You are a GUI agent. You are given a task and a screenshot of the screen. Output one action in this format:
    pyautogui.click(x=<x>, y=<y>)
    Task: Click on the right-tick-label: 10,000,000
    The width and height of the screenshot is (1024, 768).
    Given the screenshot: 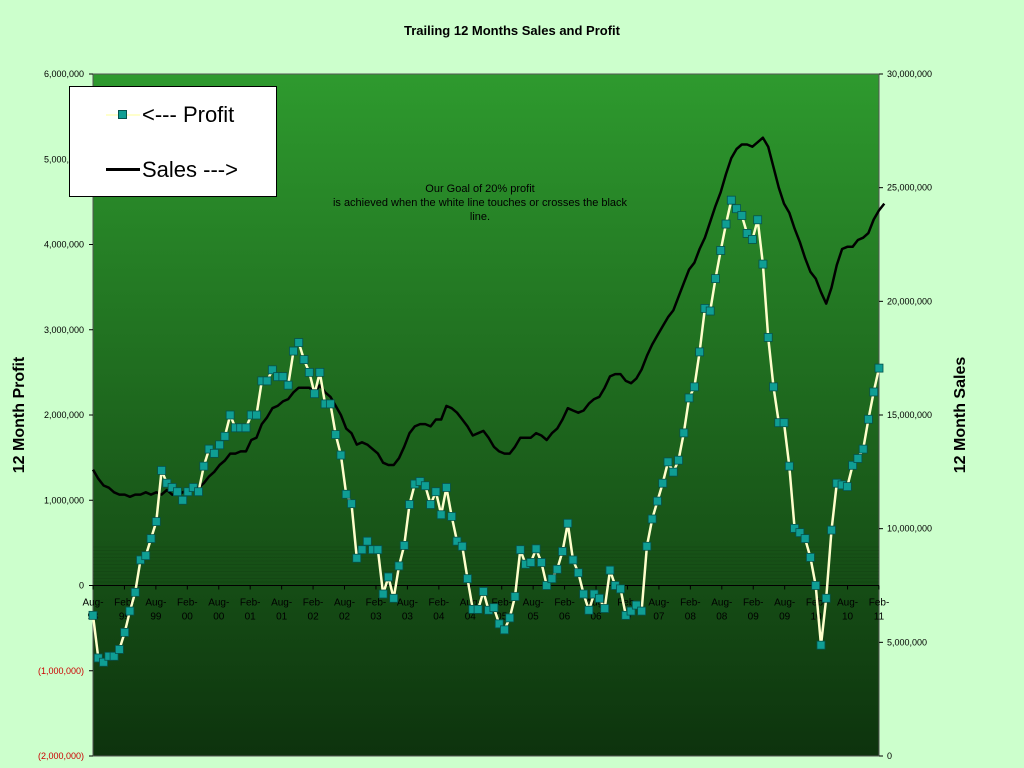 What is the action you would take?
    pyautogui.click(x=909, y=529)
    